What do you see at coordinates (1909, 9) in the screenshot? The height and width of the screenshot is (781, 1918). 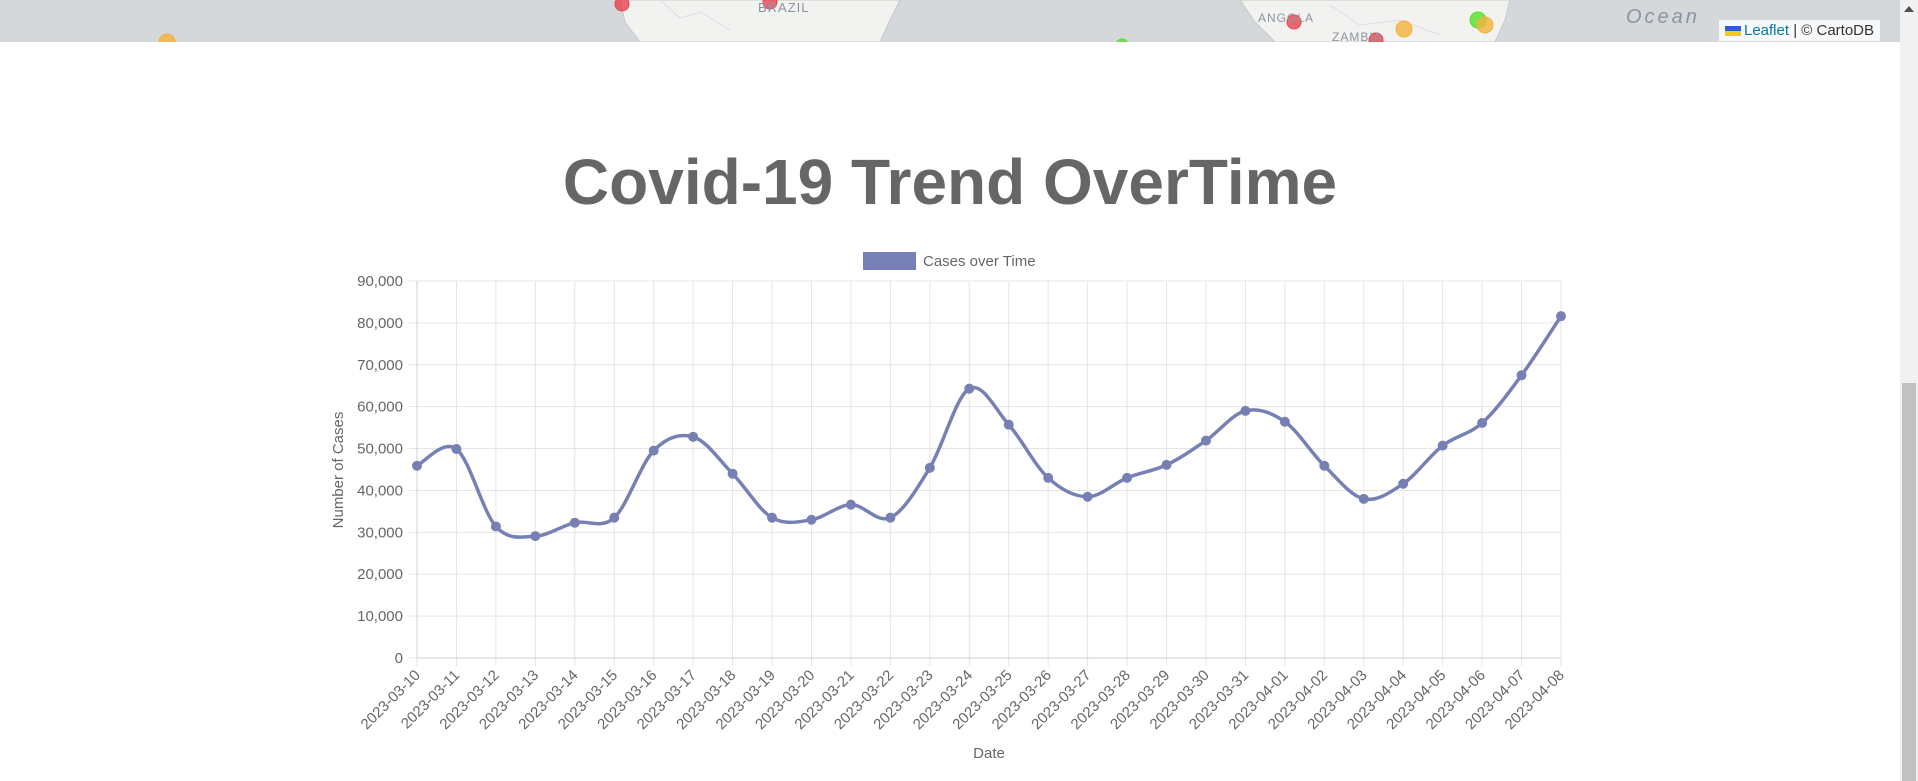 I see `scroll-up-arrow-icon` at bounding box center [1909, 9].